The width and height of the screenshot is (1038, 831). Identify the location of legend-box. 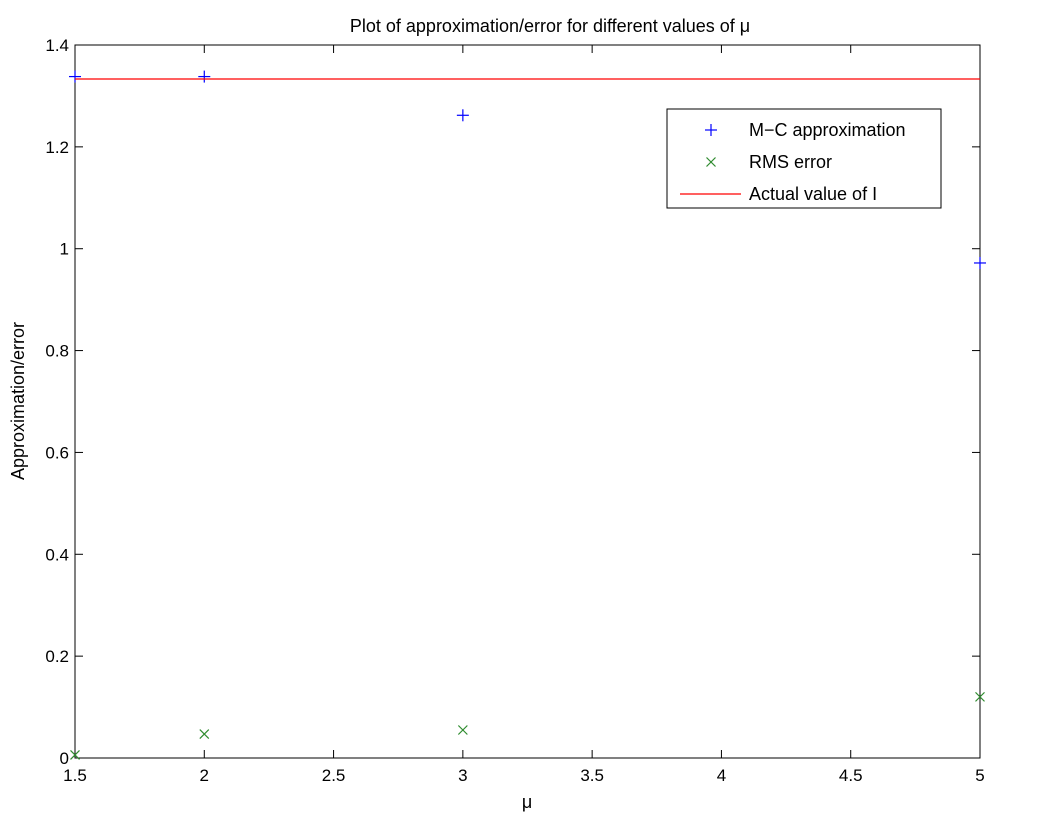
(804, 158).